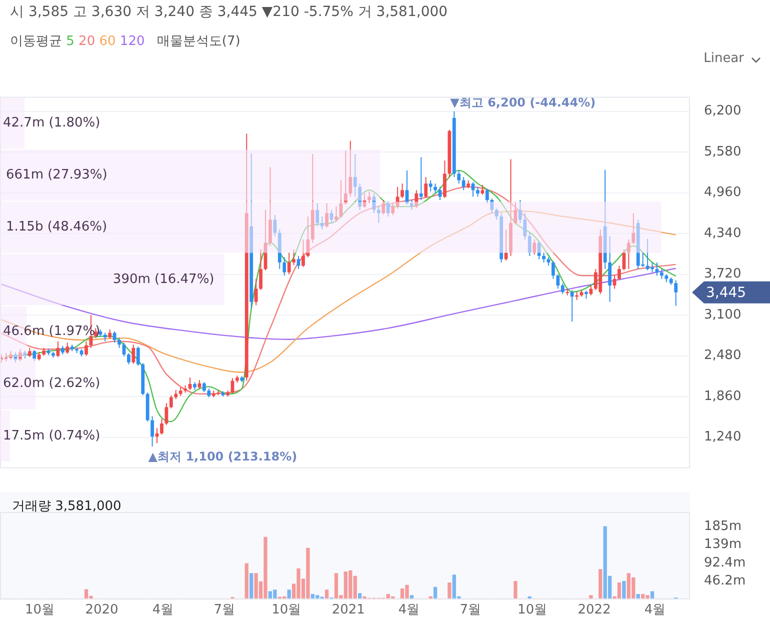  What do you see at coordinates (523, 102) in the screenshot?
I see `annotation: ▼최고 6,200 (-44.44%)` at bounding box center [523, 102].